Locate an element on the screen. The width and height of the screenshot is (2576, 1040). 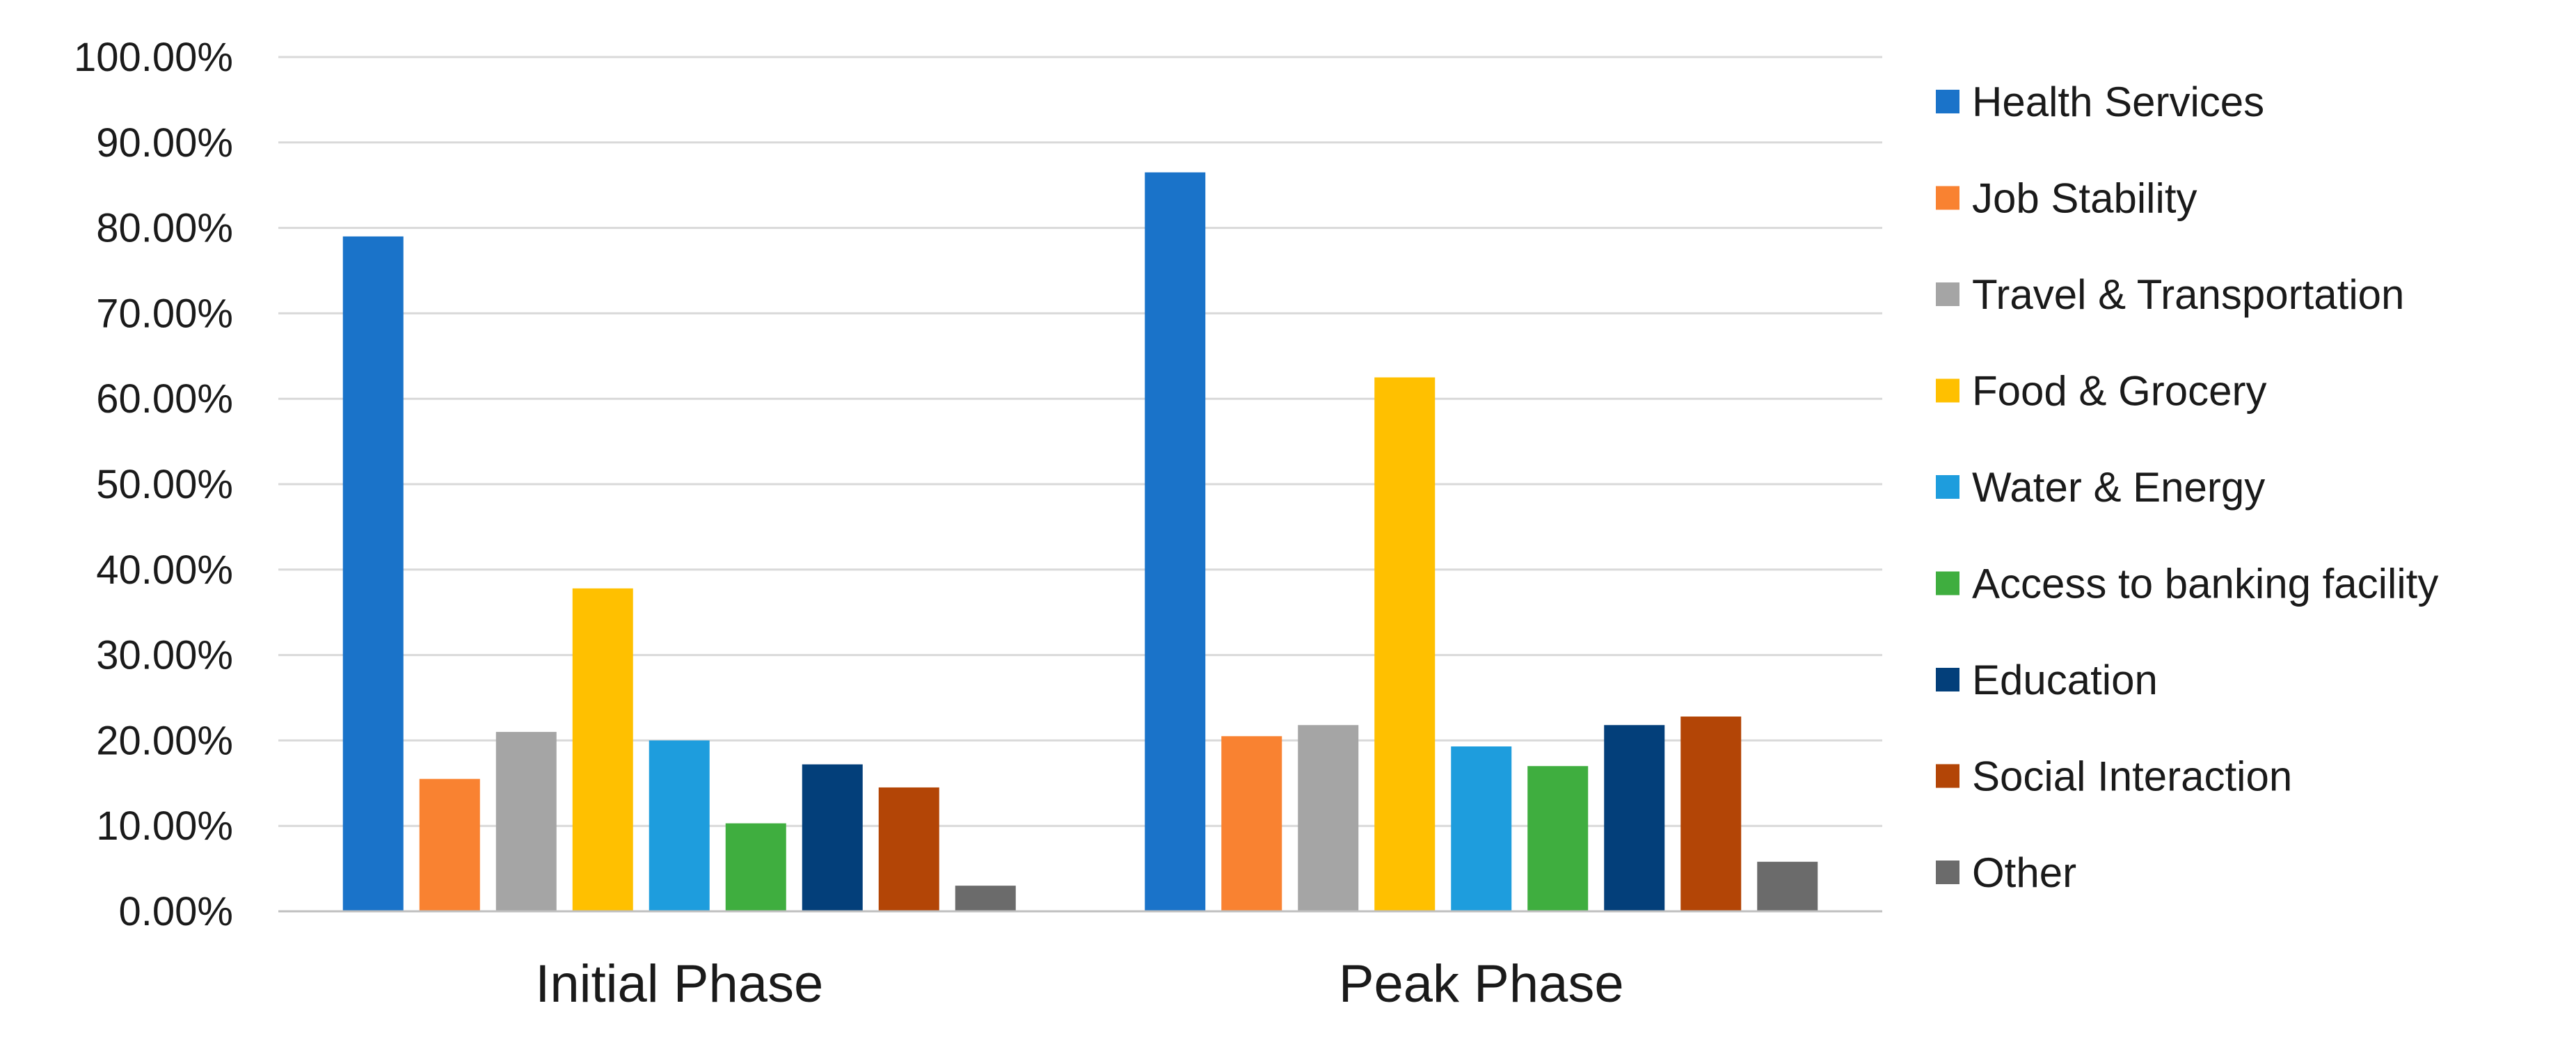
legend-label: Health Services is located at coordinates (2118, 102).